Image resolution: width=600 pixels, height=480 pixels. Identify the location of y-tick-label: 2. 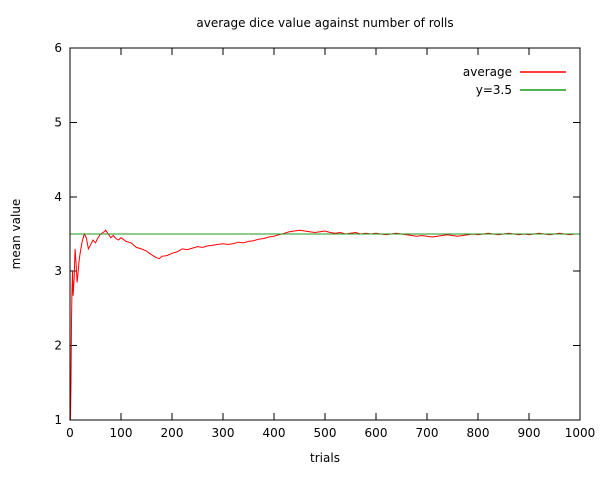
(58, 346).